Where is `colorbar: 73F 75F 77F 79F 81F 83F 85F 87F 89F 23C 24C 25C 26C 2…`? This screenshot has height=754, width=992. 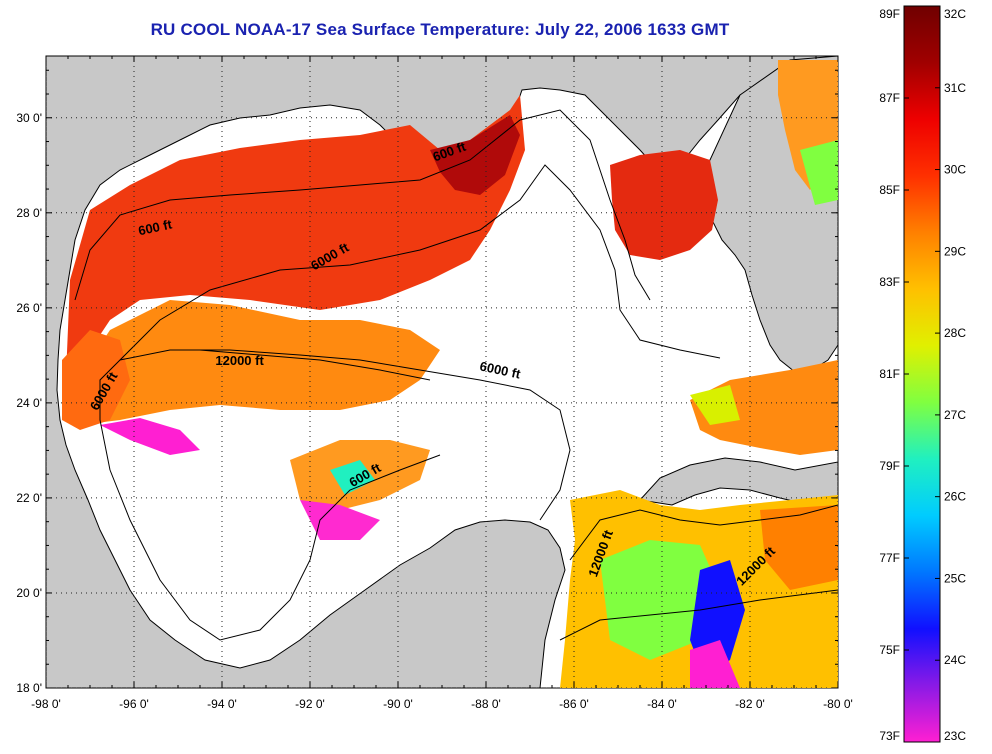 colorbar: 73F 75F 77F 79F 81F 83F 85F 87F 89F 23C 24C 25C 26C 2… is located at coordinates (922, 374).